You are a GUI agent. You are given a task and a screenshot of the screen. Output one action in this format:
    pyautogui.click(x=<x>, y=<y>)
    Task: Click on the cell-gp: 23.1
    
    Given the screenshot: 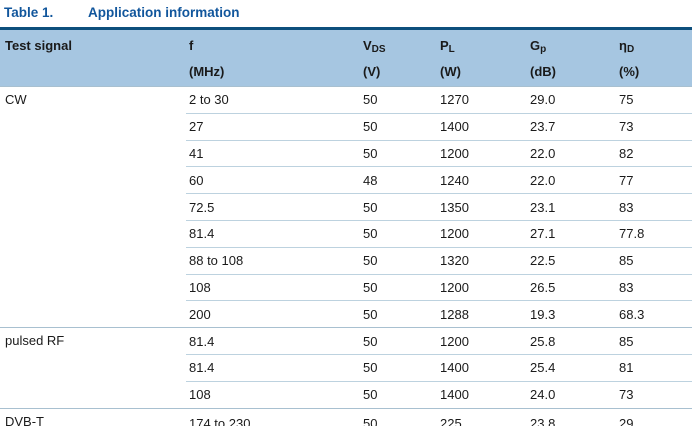 What is the action you would take?
    pyautogui.click(x=571, y=207)
    